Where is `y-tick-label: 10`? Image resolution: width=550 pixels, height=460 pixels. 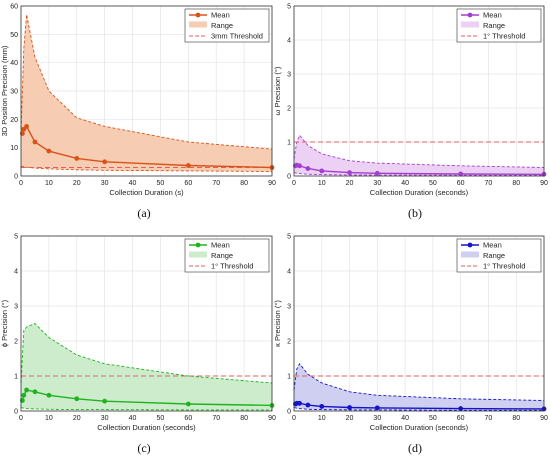 y-tick-label: 10 is located at coordinates (14, 148).